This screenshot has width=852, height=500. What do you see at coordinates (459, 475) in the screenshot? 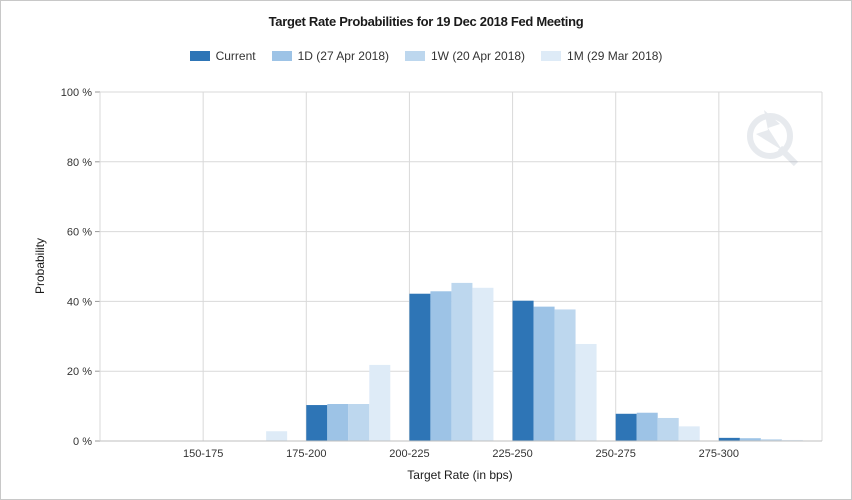
I see `x-axis-title: Target Rate (in bps)` at bounding box center [459, 475].